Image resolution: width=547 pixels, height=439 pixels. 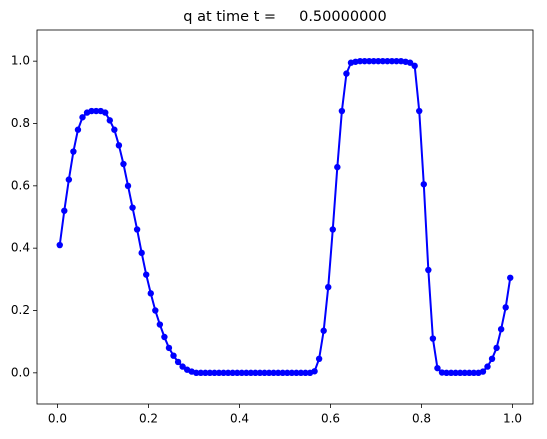 I want to click on y-tick-label: 0.4, so click(x=20, y=248).